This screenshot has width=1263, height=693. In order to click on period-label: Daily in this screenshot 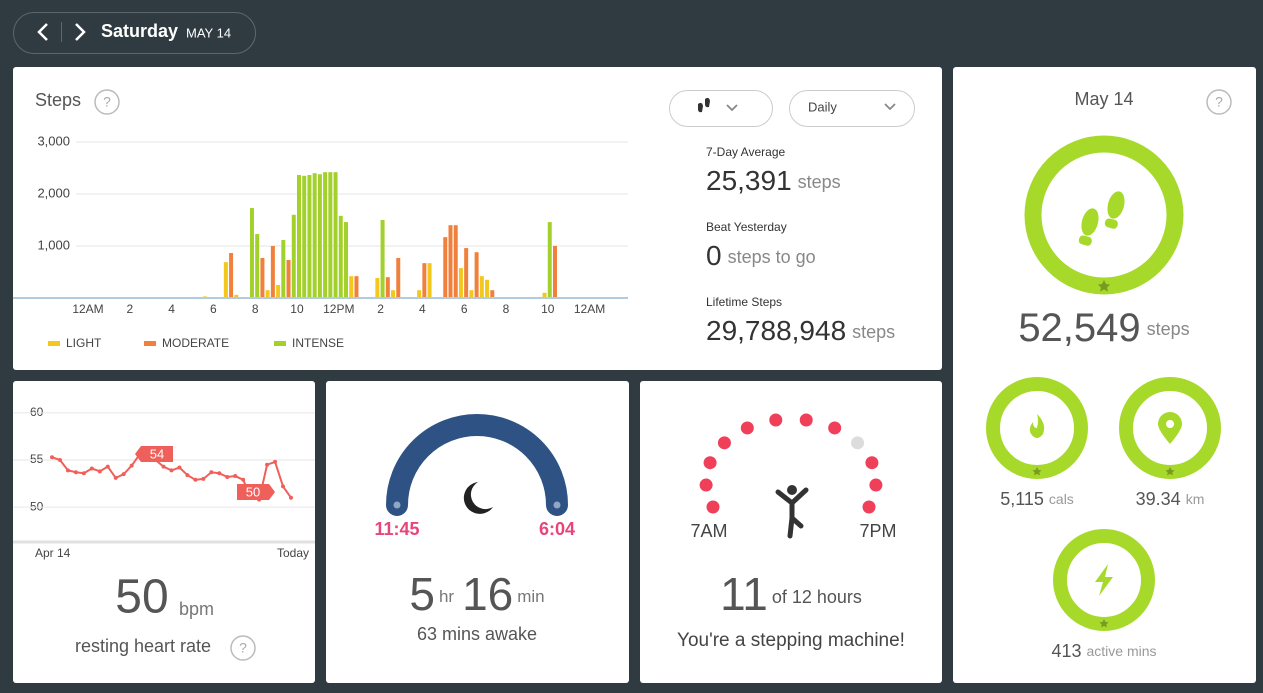, I will do `click(822, 106)`.